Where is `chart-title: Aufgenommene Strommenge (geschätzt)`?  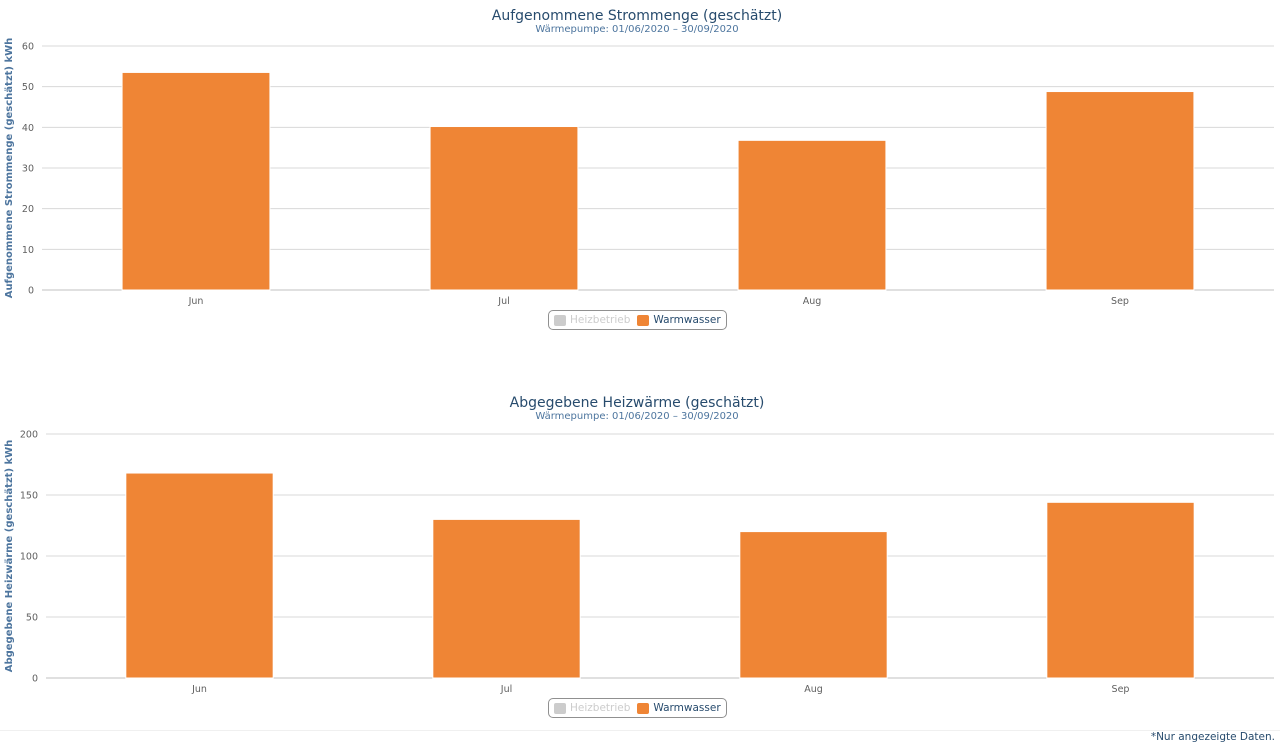
chart-title: Aufgenommene Strommenge (geschätzt) is located at coordinates (637, 16).